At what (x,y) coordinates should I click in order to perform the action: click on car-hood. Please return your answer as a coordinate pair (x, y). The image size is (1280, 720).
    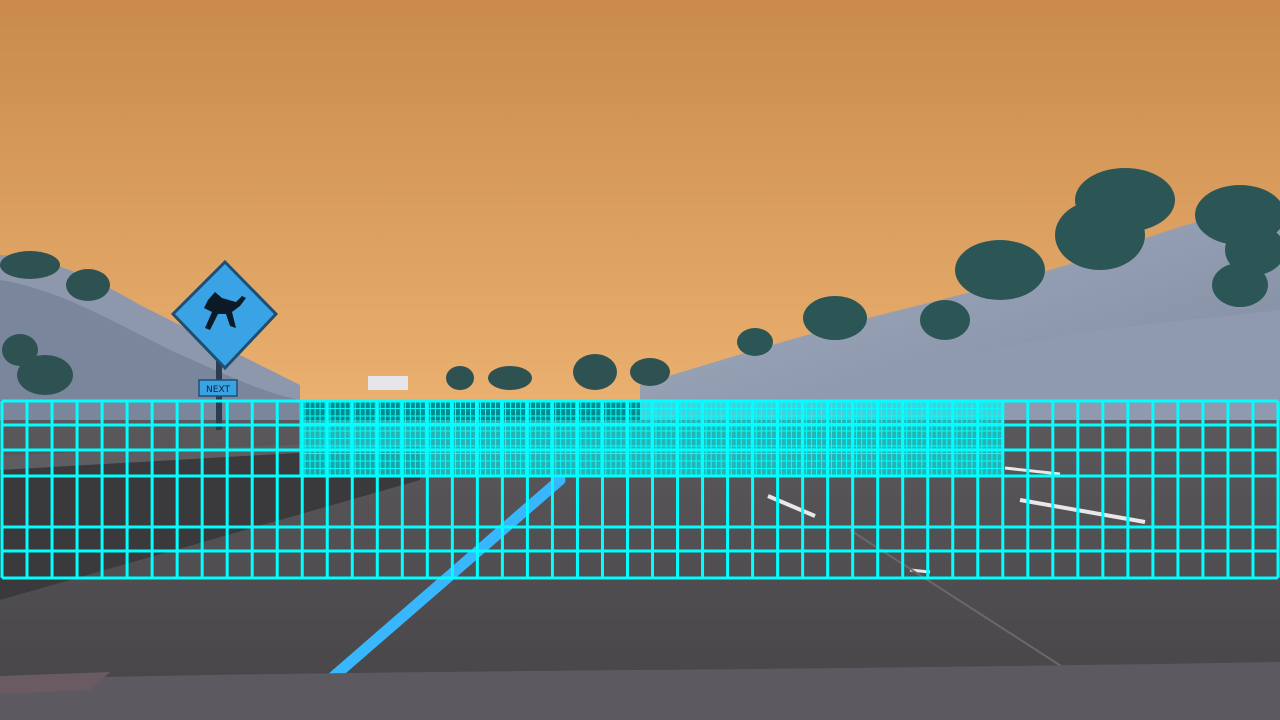
    Looking at the image, I should click on (640, 691).